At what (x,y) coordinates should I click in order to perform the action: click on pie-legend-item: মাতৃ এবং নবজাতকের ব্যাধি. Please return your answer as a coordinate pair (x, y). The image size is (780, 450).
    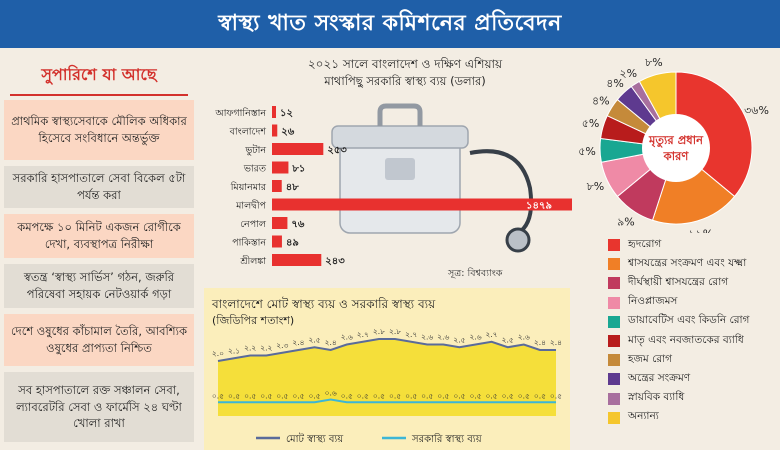
    Looking at the image, I should click on (676, 341).